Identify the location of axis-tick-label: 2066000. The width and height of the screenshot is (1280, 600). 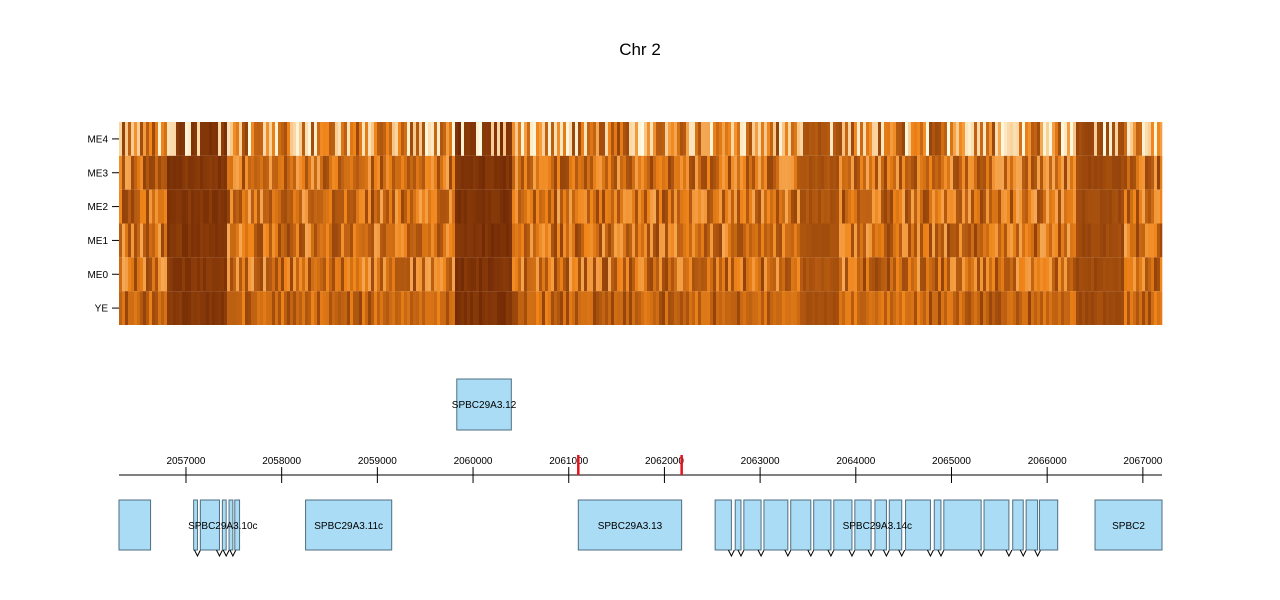
(1047, 461).